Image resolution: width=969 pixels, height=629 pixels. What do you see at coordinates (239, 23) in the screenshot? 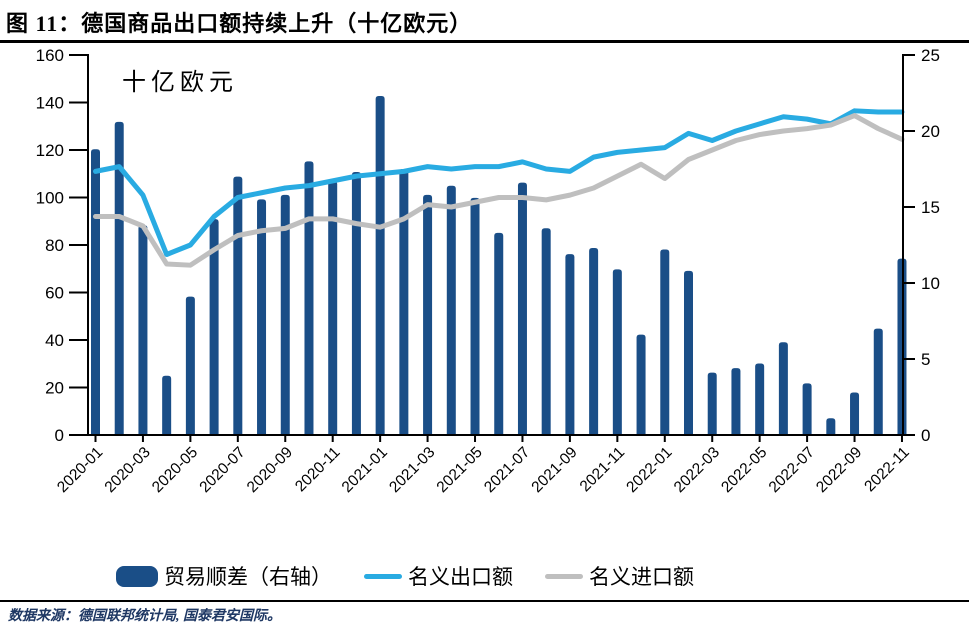
I see `chart-title: 图 11：德国商品出口额持续上升（十亿欧元）` at bounding box center [239, 23].